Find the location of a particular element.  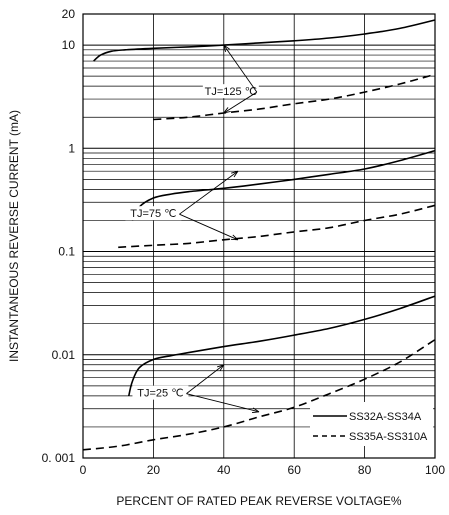

x-axis-title: PERCENT OF RATED PEAK REVERSE VOLTAGE% is located at coordinates (259, 501).